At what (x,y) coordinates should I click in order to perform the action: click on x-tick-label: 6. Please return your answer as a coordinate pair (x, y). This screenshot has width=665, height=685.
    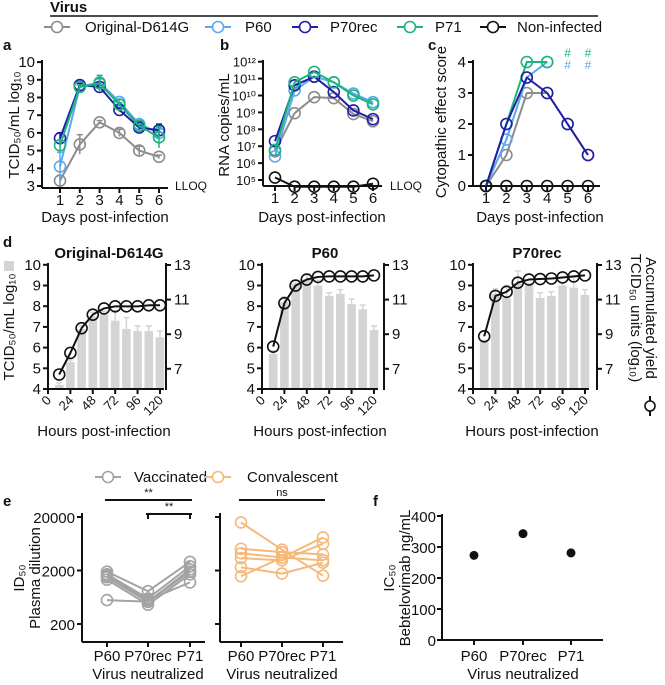
    Looking at the image, I should click on (159, 200).